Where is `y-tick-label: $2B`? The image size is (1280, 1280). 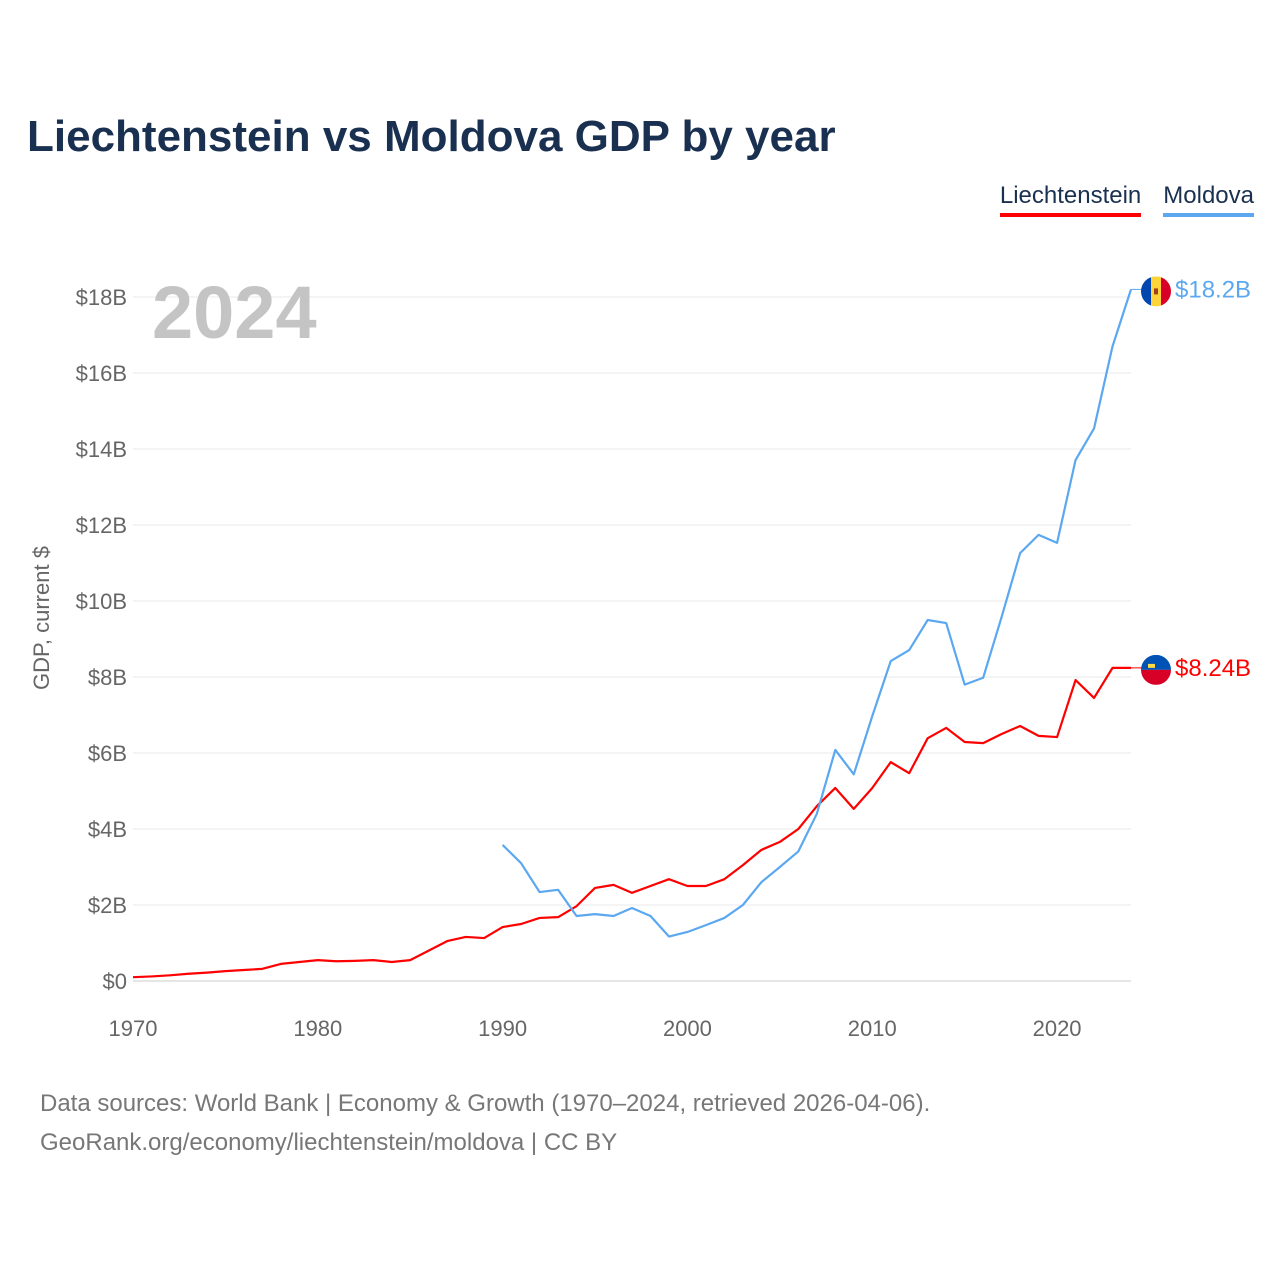 y-tick-label: $2B is located at coordinates (107, 905).